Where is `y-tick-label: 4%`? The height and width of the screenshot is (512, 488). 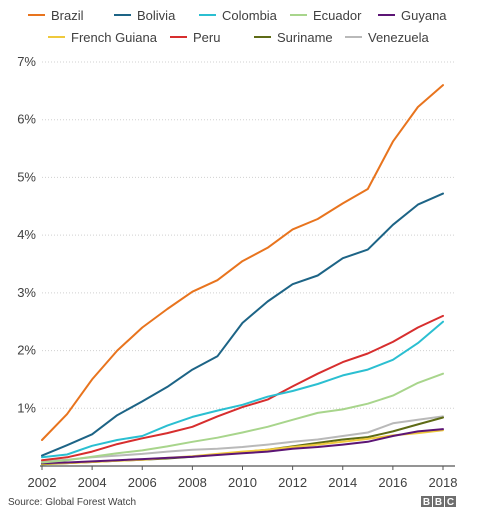
y-tick-label: 4% is located at coordinates (26, 234).